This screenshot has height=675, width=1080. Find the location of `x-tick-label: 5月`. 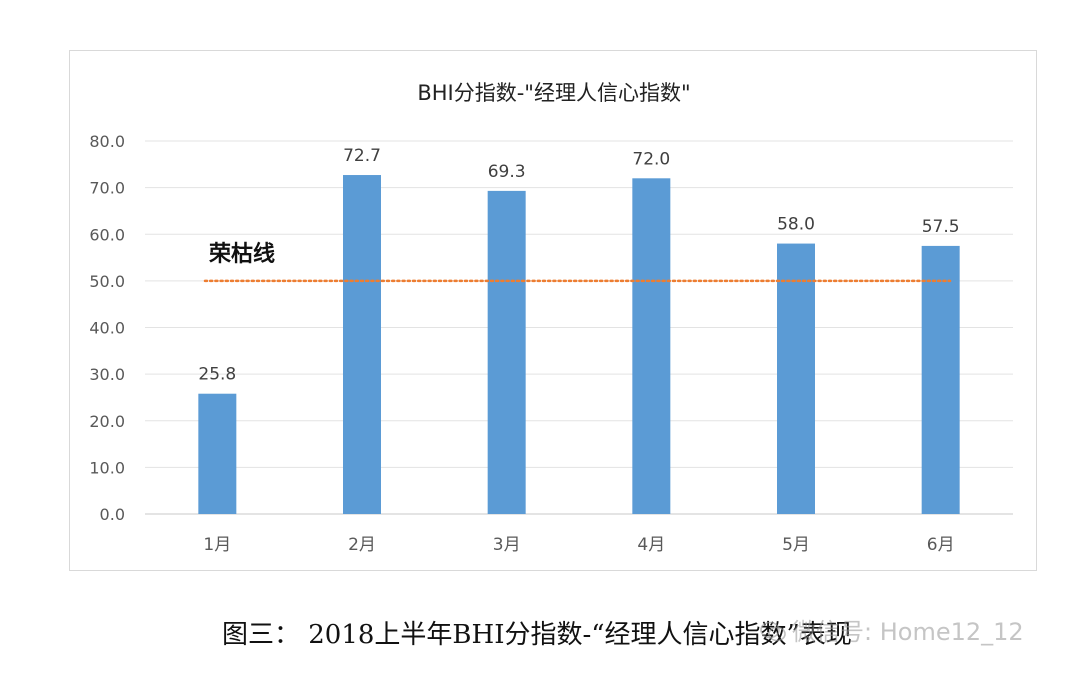

x-tick-label: 5月 is located at coordinates (796, 545).